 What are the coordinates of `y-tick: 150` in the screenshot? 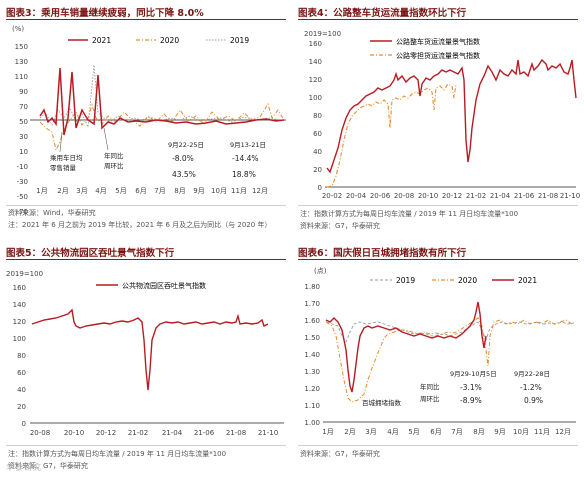 It's located at (21, 47).